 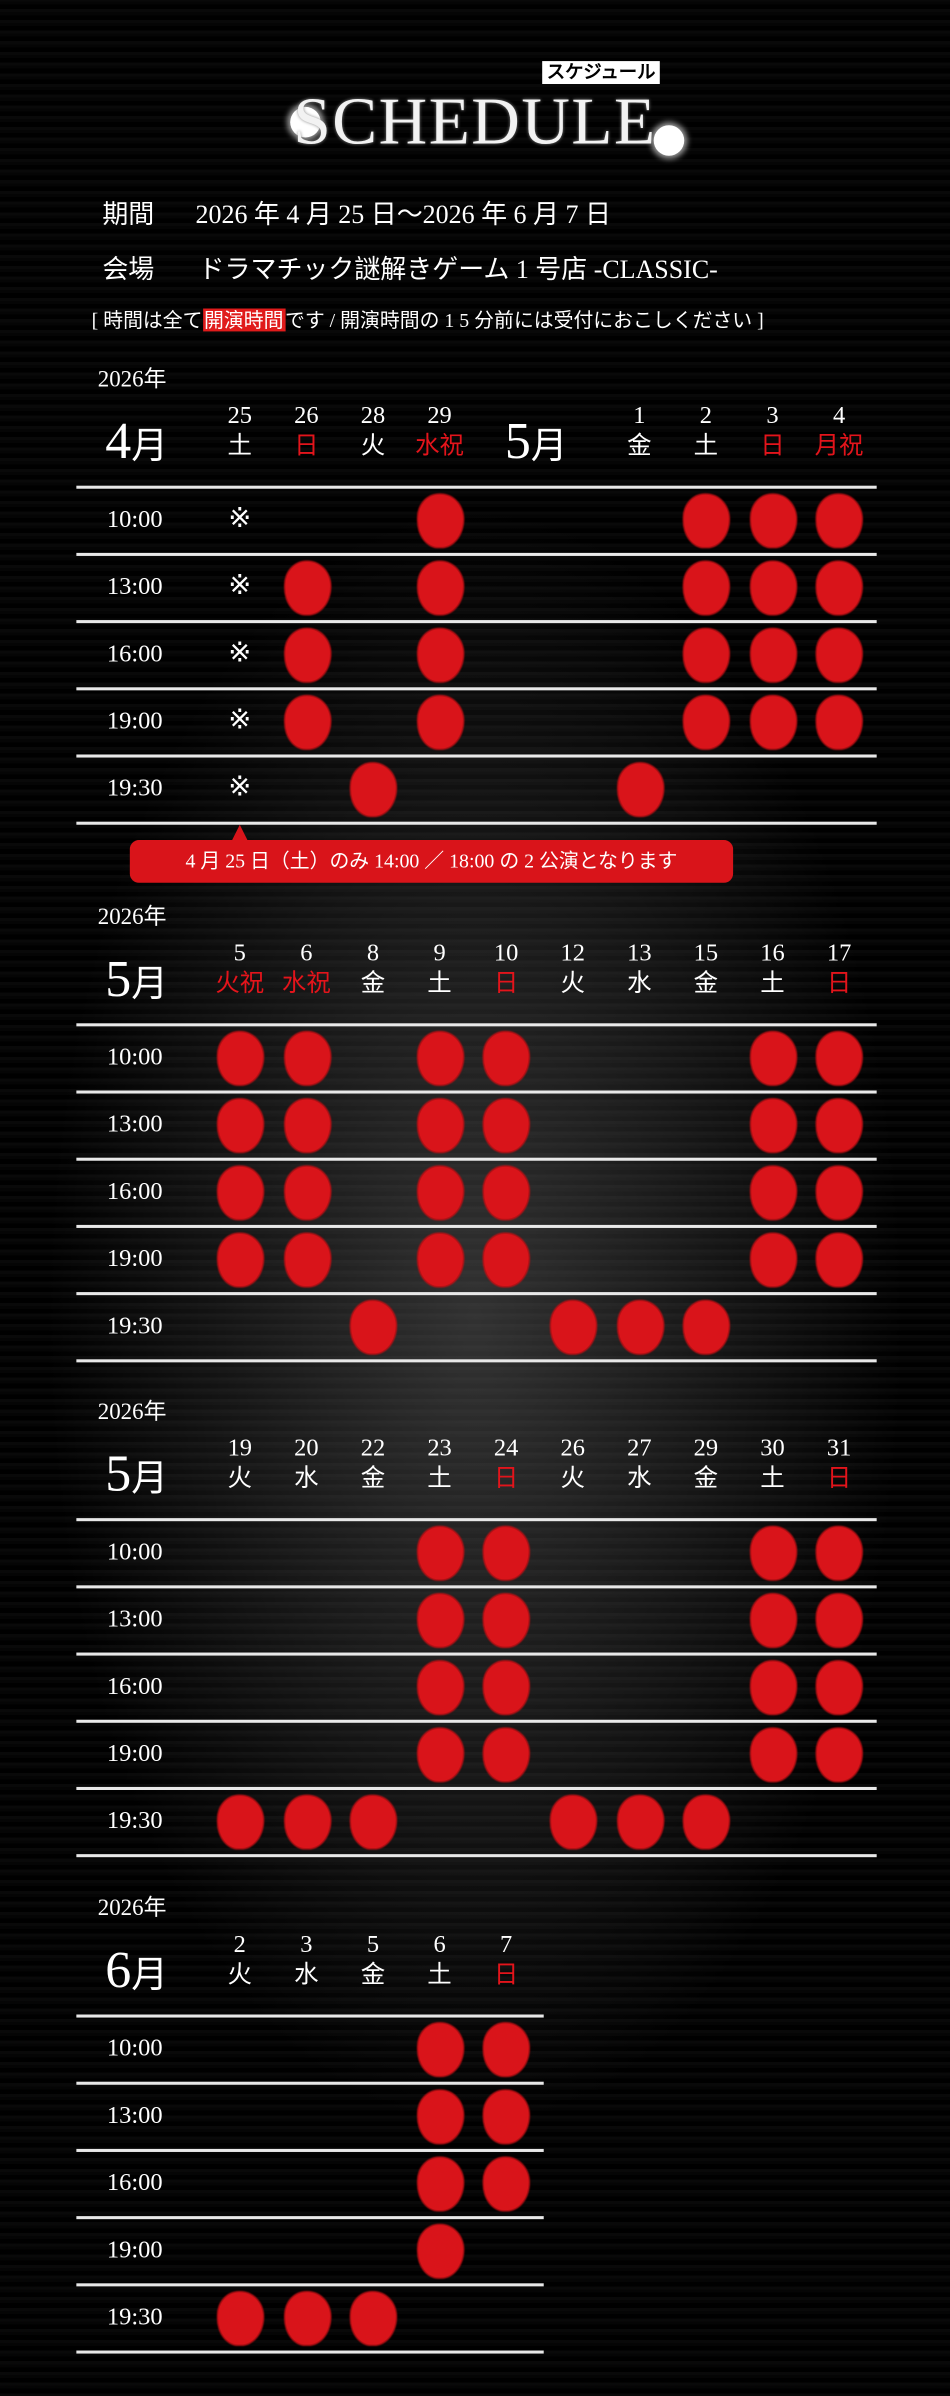 What do you see at coordinates (305, 122) in the screenshot?
I see `ink-splatter-icon` at bounding box center [305, 122].